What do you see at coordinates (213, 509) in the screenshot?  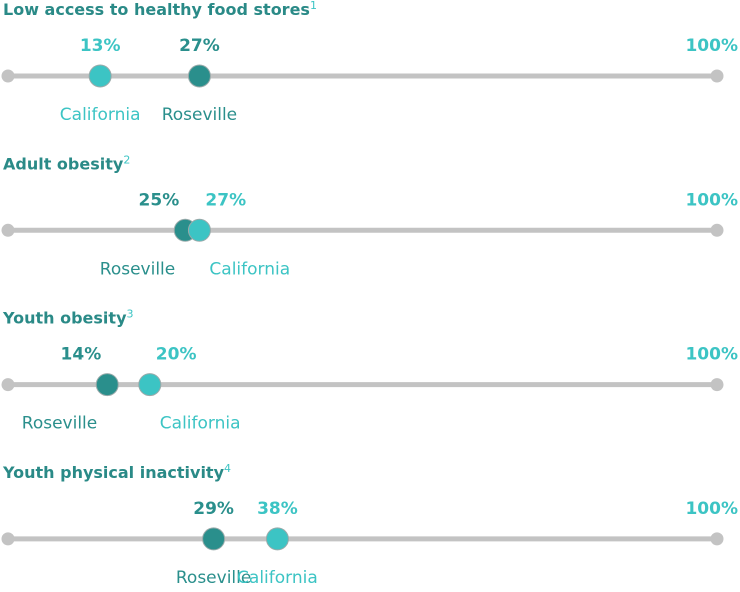 I see `value-label: 29%` at bounding box center [213, 509].